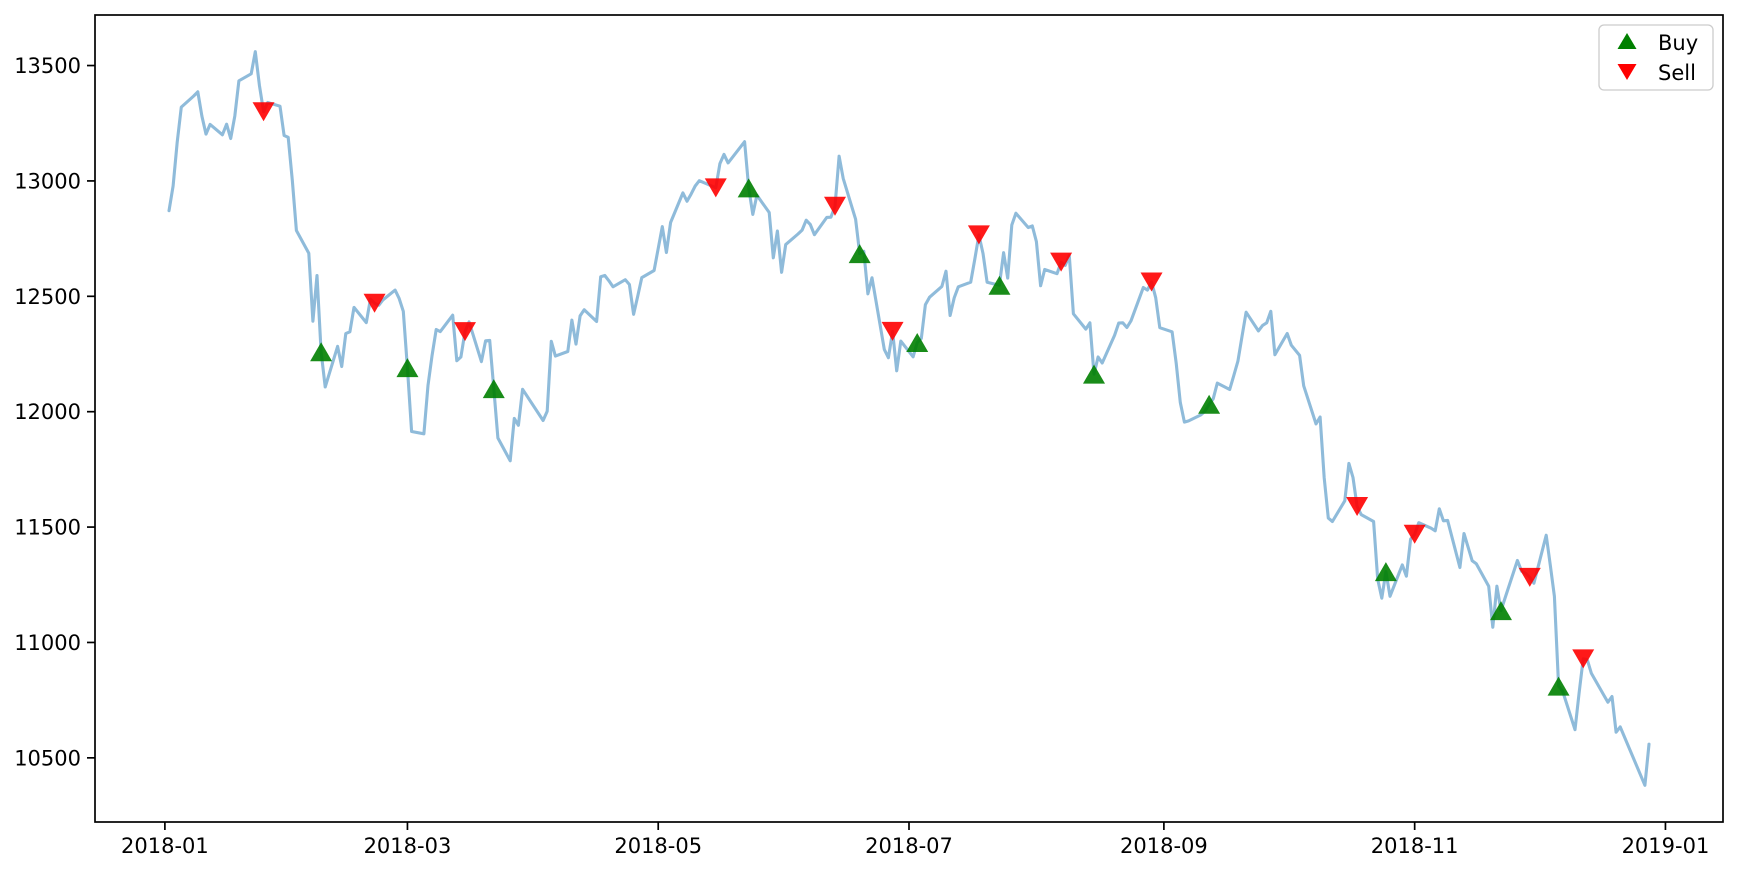 This screenshot has width=1738, height=873. Describe the element at coordinates (47, 758) in the screenshot. I see `y-tick-label: 10500` at that location.